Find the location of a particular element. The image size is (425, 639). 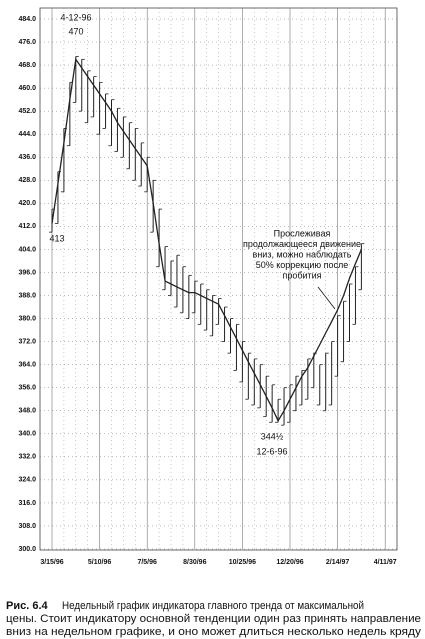

annotation-note: продолжающееся движение is located at coordinates (302, 244).